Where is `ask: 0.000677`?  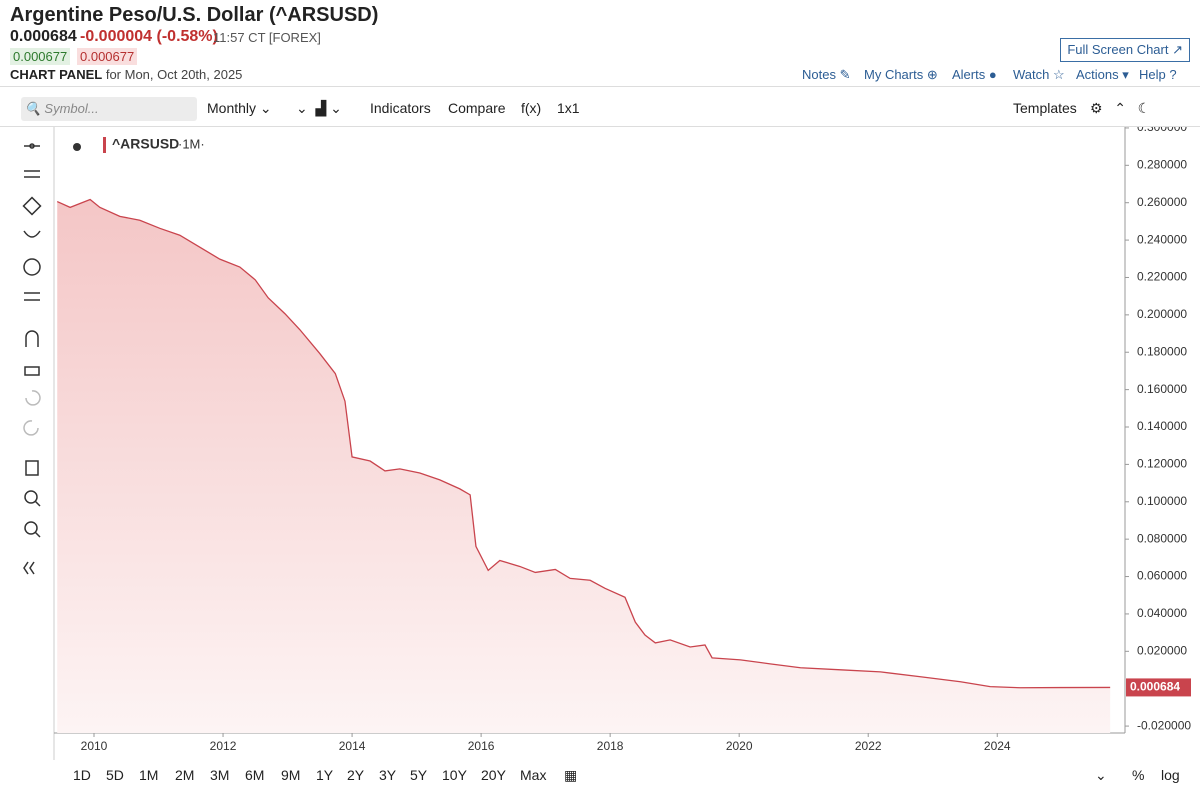 ask: 0.000677 is located at coordinates (107, 56).